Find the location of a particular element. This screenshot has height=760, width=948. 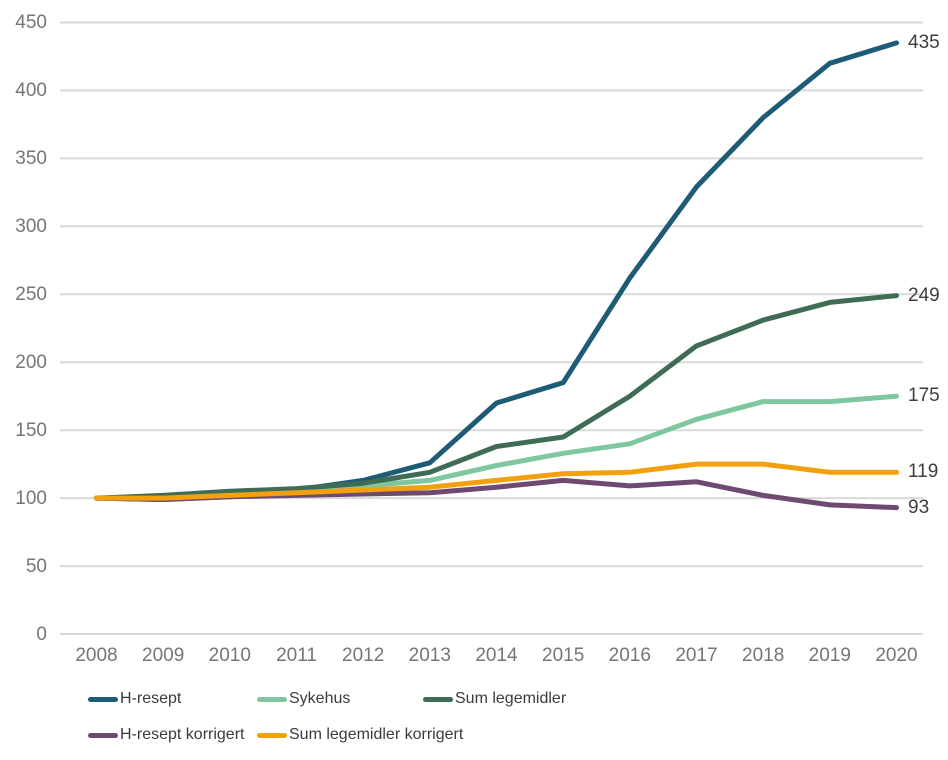

x-axis-tick-label: 2012 is located at coordinates (363, 655).